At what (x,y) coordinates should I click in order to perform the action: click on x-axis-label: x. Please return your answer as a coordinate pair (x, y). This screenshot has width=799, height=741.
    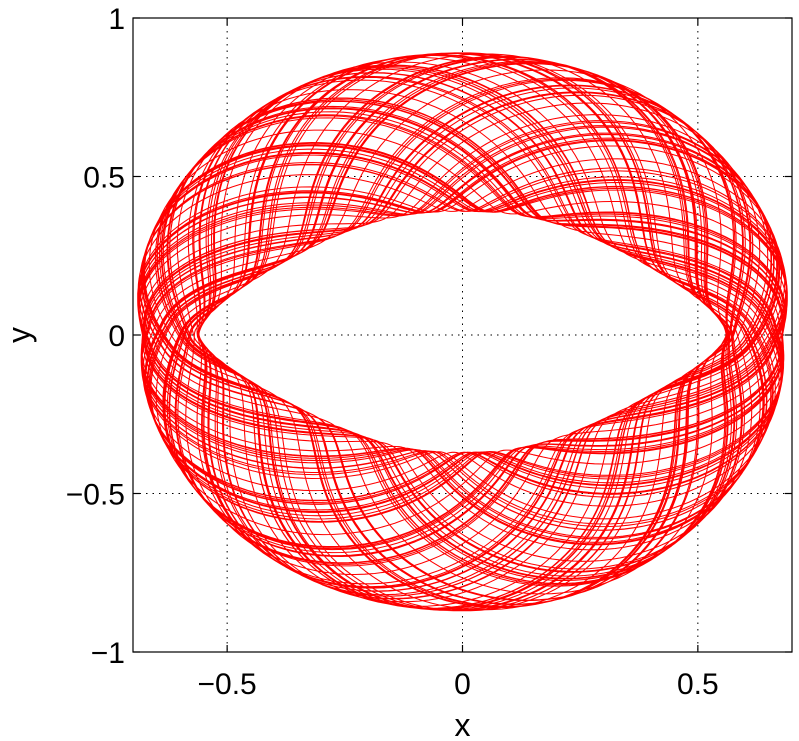
    Looking at the image, I should click on (463, 724).